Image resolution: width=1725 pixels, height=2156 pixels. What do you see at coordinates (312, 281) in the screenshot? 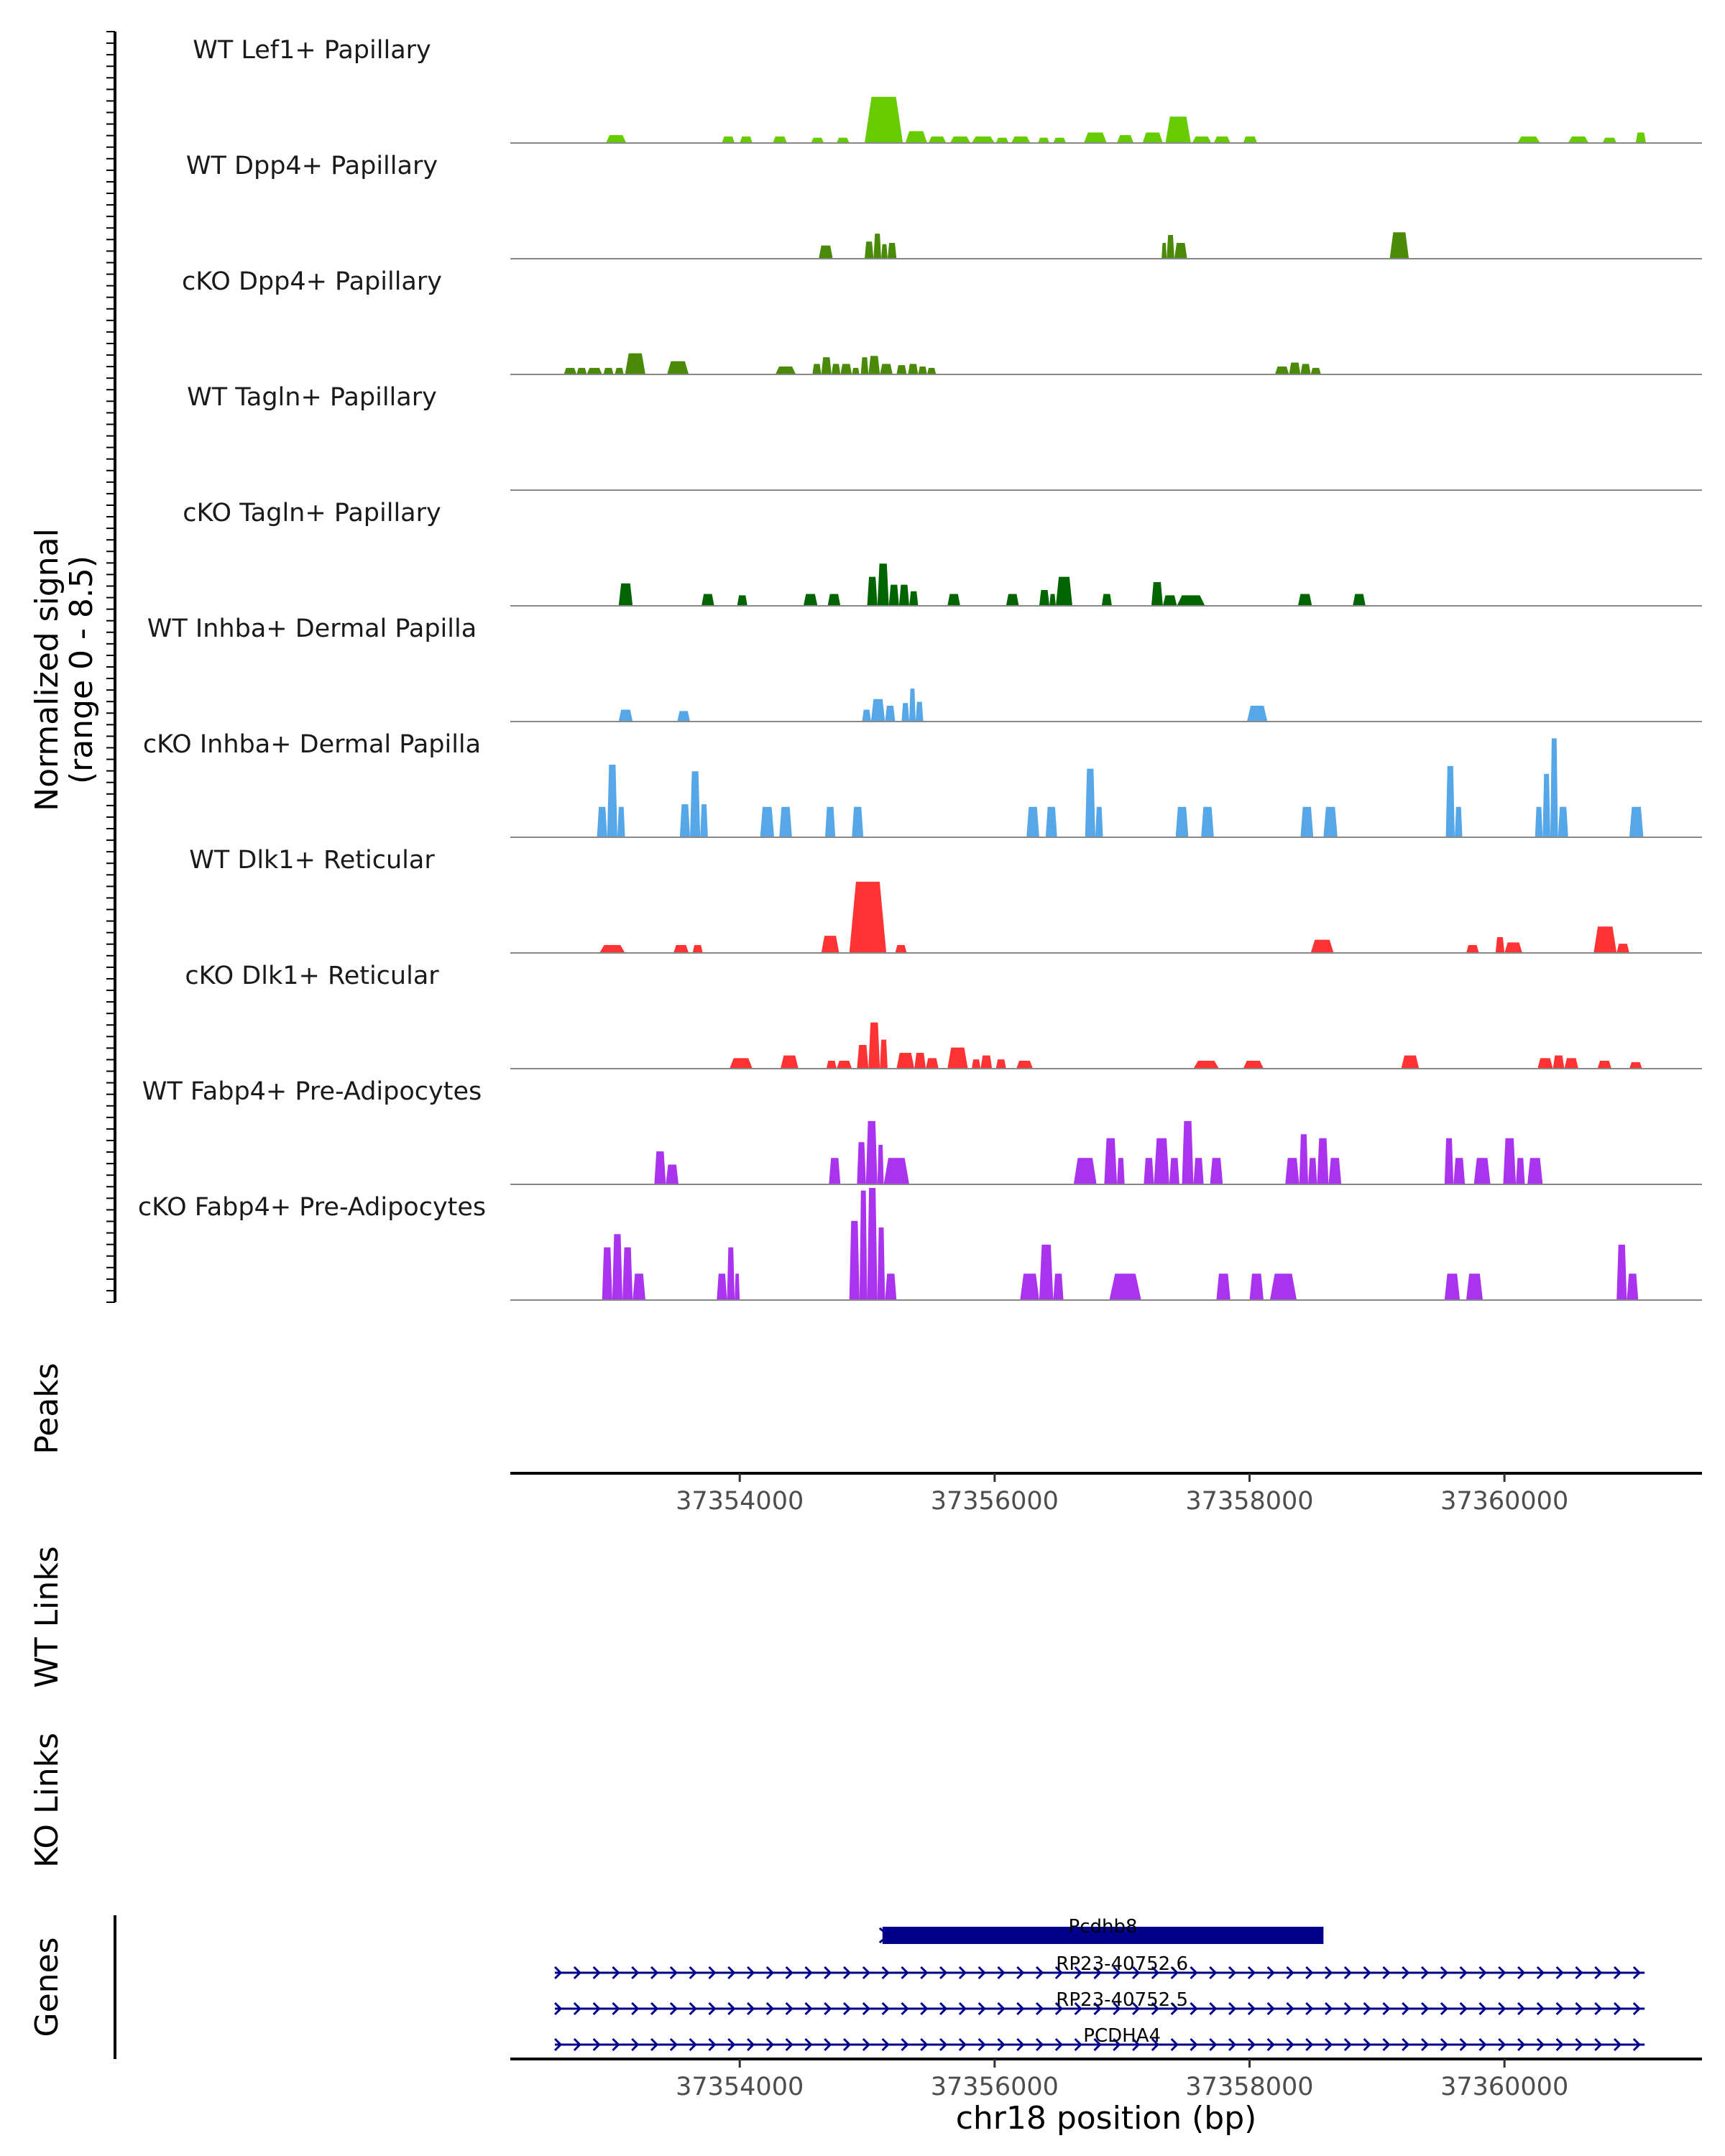
I see `track-label: cKO Dpp4+ Papillary` at bounding box center [312, 281].